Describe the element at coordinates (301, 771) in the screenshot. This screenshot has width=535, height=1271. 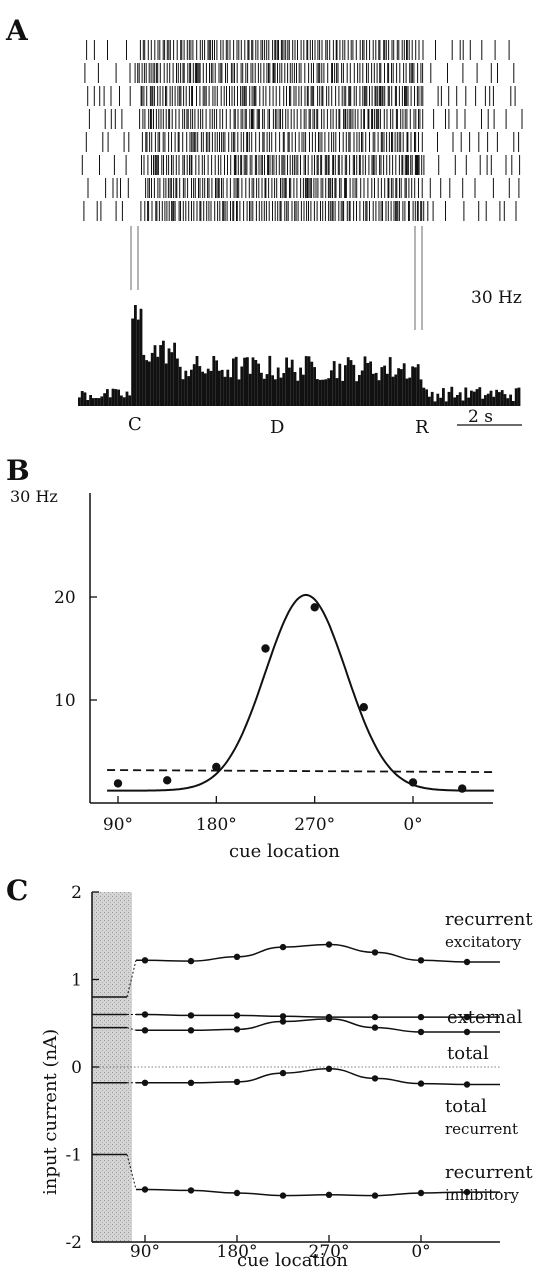
I see `baseline-dashed-line` at that location.